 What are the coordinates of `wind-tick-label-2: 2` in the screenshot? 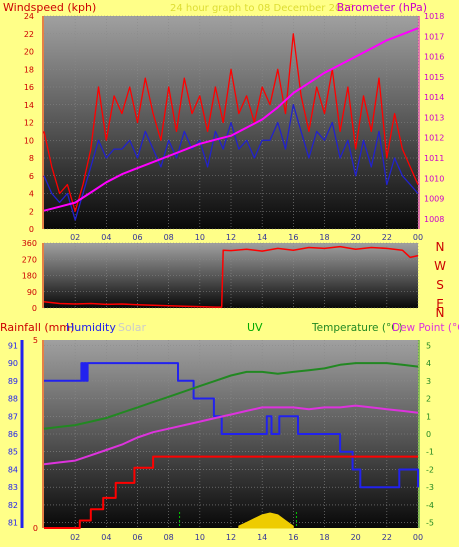 It's located at (31, 211).